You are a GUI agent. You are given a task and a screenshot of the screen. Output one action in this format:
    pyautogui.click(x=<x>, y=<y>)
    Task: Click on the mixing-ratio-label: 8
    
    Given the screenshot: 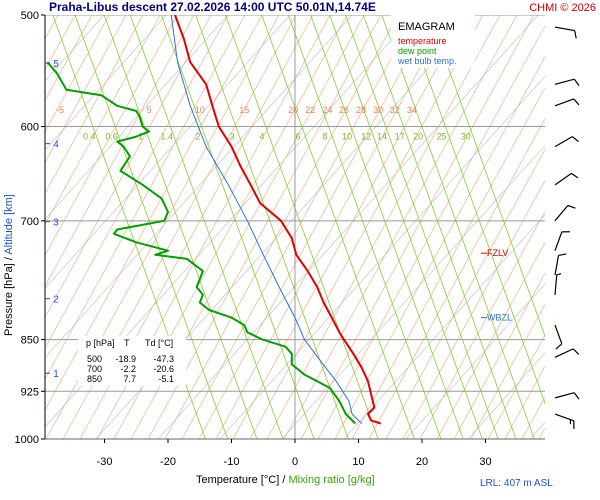 What is the action you would take?
    pyautogui.click(x=324, y=137)
    